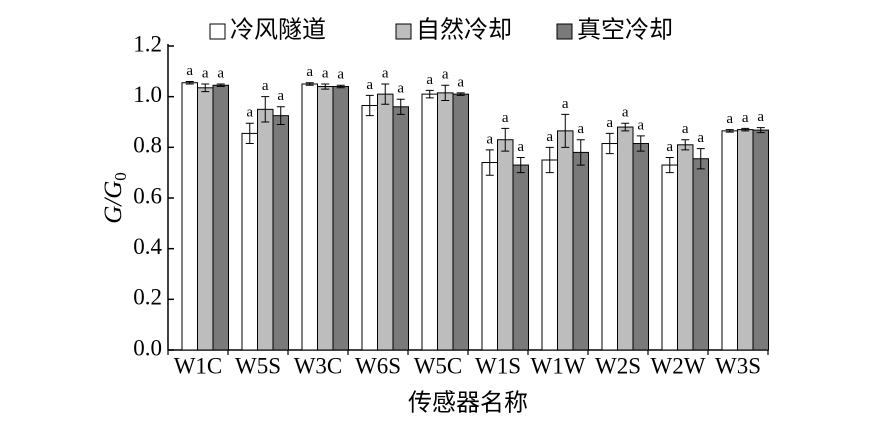 The image size is (885, 431). I want to click on x-tick-label: W1C, so click(198, 365).